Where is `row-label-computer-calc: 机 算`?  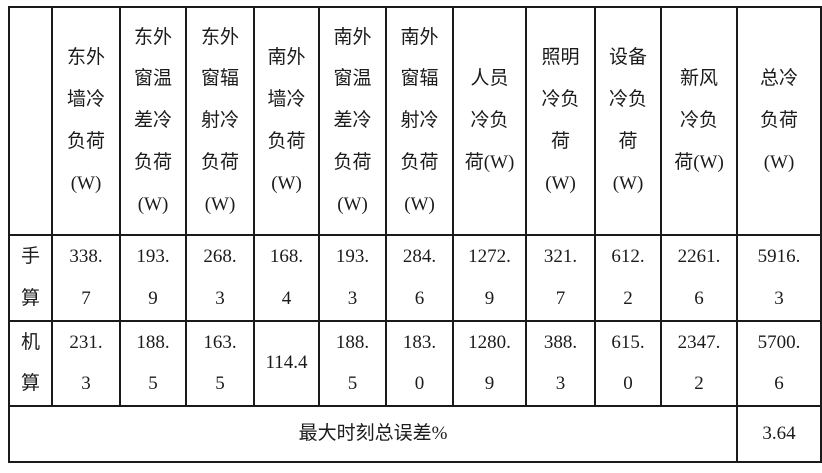 row-label-computer-calc: 机 算 is located at coordinates (30, 363).